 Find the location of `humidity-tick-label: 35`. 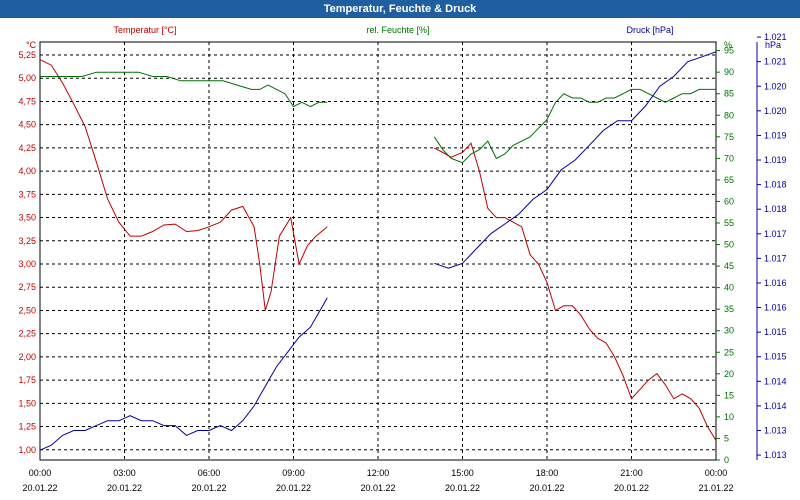

humidity-tick-label: 35 is located at coordinates (729, 309).